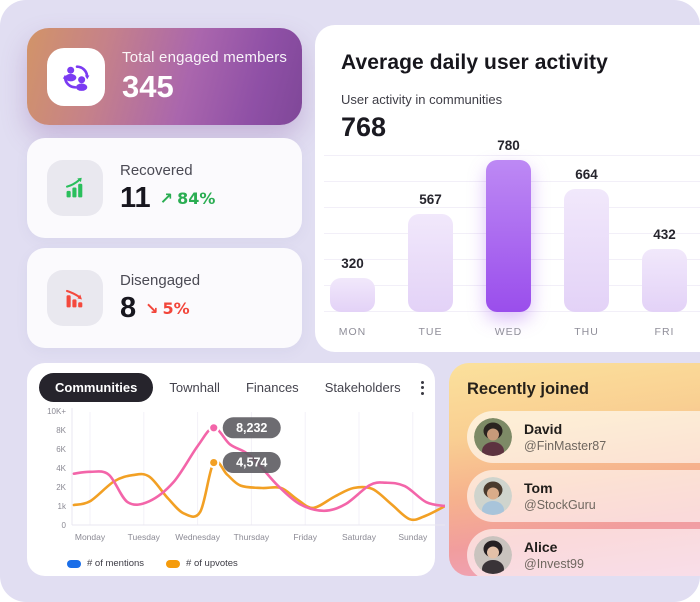 This screenshot has width=700, height=602. I want to click on tab-communities: Communities, so click(96, 387).